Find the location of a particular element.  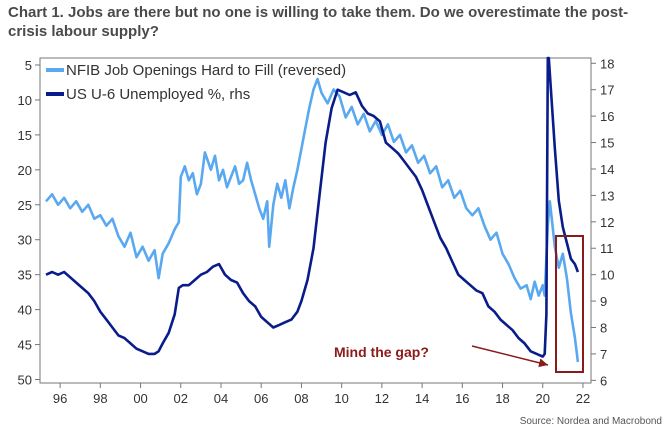

y-right-tick-label: 14 is located at coordinates (607, 169).